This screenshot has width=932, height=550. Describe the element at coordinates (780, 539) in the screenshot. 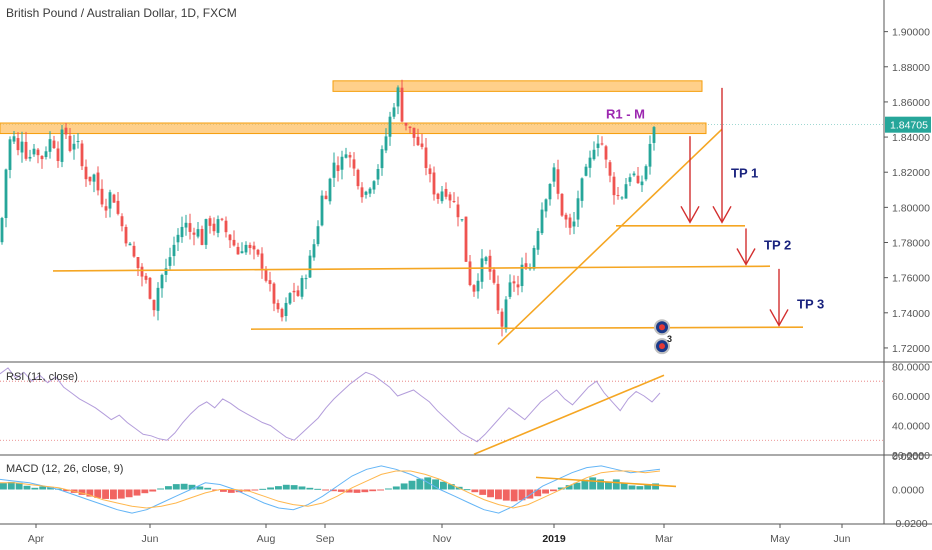

I see `time-tick-label: May` at that location.